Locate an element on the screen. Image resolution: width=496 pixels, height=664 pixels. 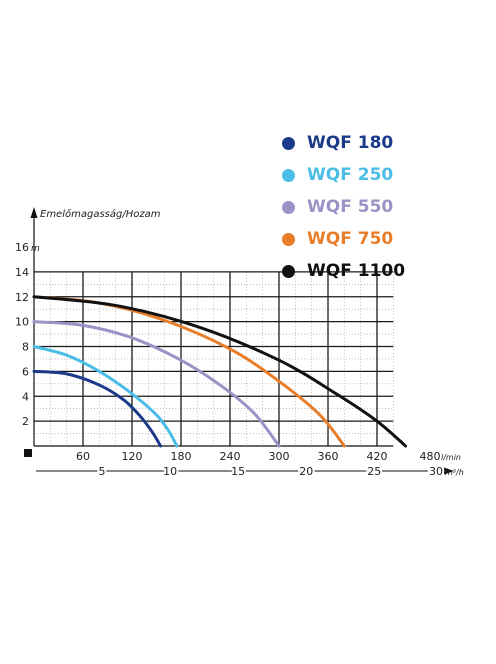
y-unit-label: m is located at coordinates (35, 249).